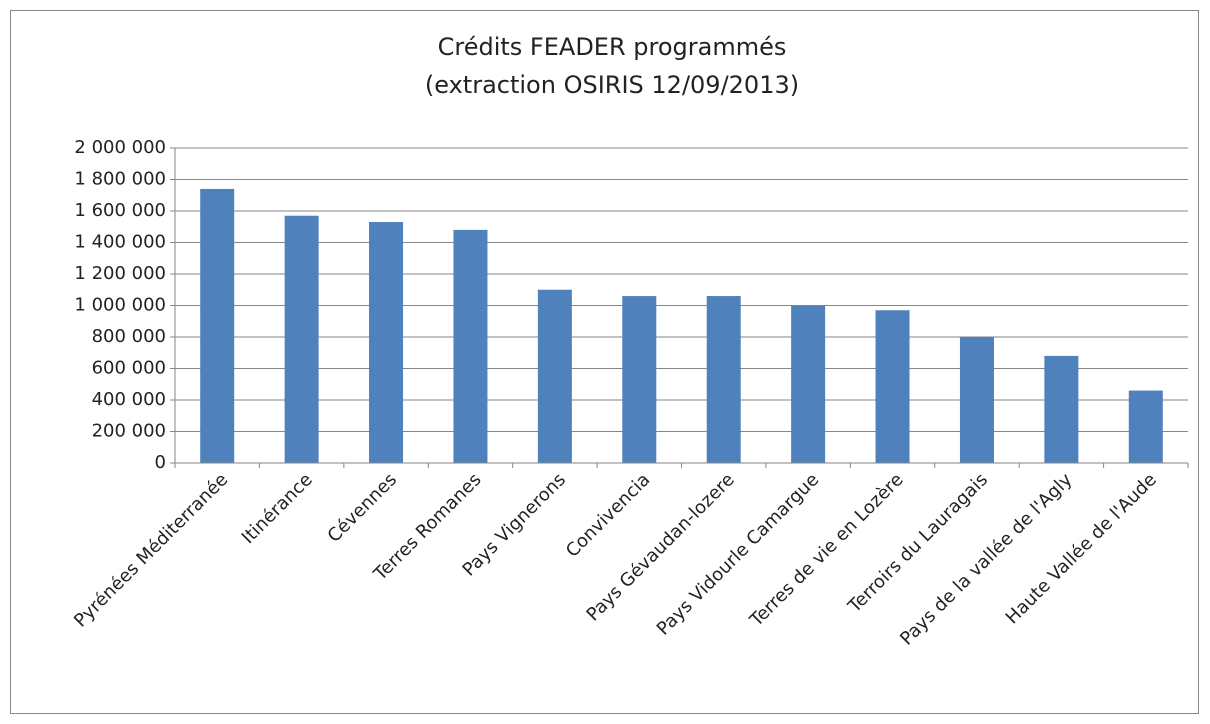  I want to click on y-tick-label: 600 000, so click(129, 368).